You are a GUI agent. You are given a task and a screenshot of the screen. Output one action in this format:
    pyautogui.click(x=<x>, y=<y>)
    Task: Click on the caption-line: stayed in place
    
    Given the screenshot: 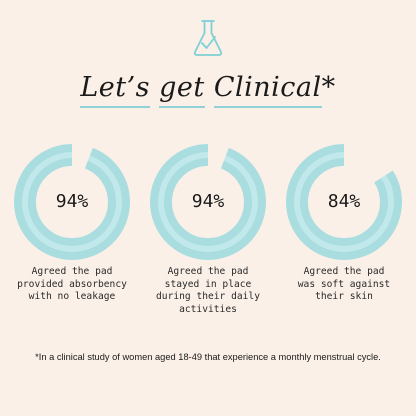 What is the action you would take?
    pyautogui.click(x=208, y=284)
    